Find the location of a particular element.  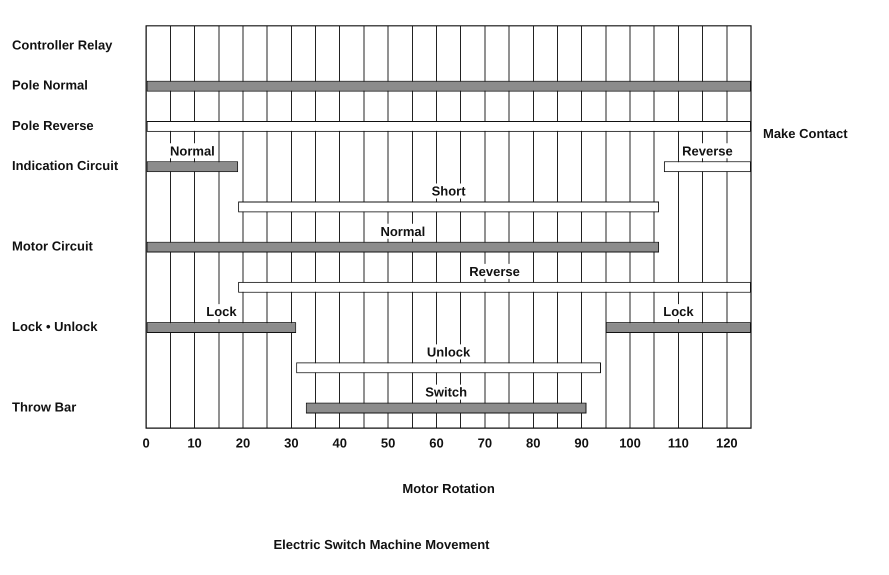

x-tick-label: 70 is located at coordinates (485, 443).